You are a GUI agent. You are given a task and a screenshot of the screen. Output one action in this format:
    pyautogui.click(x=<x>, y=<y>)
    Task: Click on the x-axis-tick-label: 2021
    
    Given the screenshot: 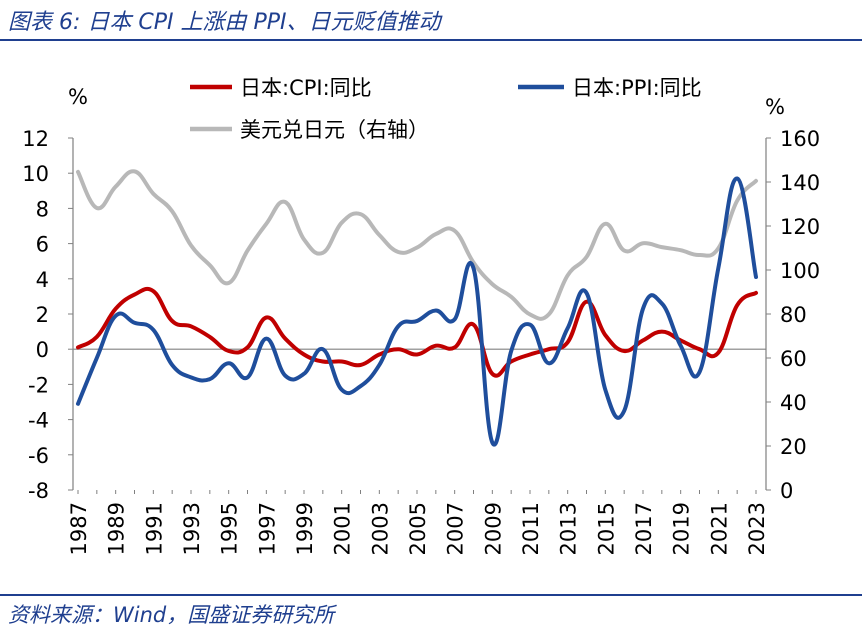 What is the action you would take?
    pyautogui.click(x=719, y=528)
    